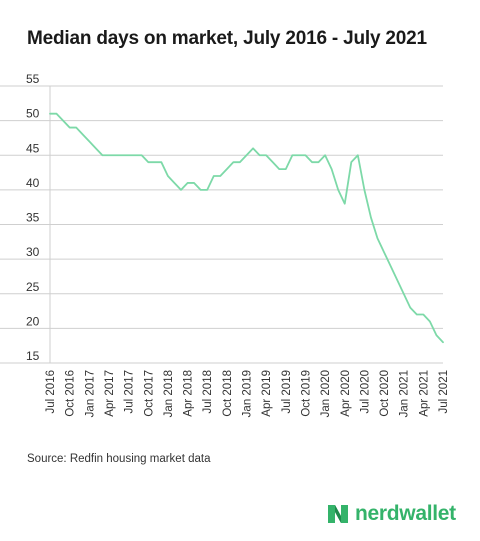  I want to click on y-tick-label: 55, so click(33, 79).